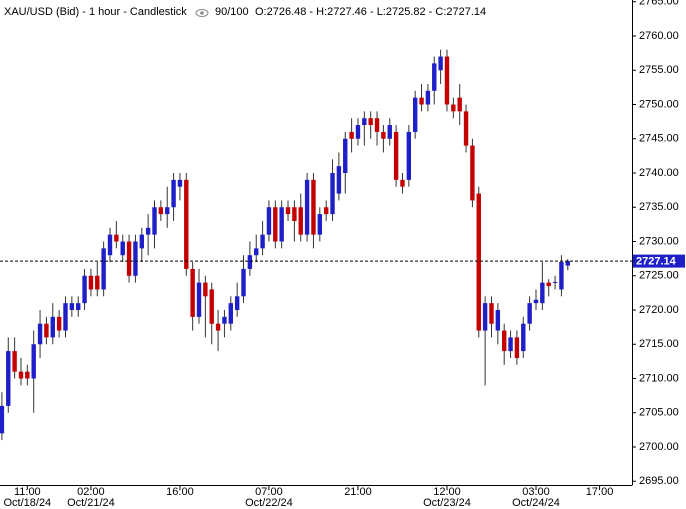 This screenshot has width=686, height=509. What do you see at coordinates (659, 4) in the screenshot?
I see `y-tick-label: 2765.00` at bounding box center [659, 4].